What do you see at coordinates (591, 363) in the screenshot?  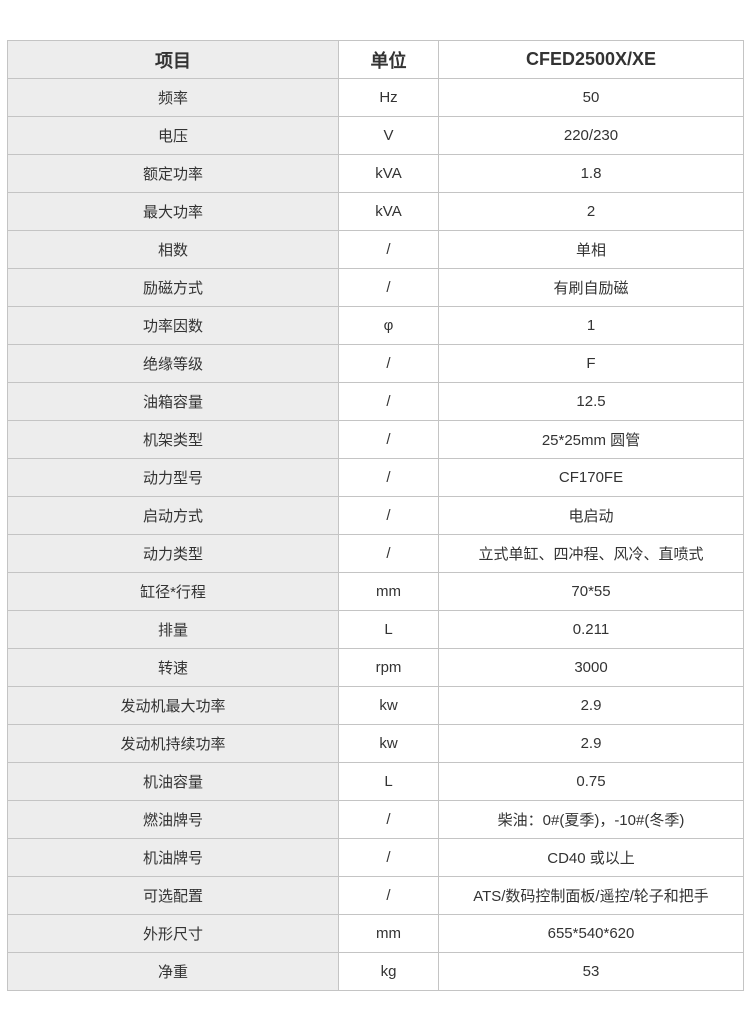 I see `spec-value-cell: F` at bounding box center [591, 363].